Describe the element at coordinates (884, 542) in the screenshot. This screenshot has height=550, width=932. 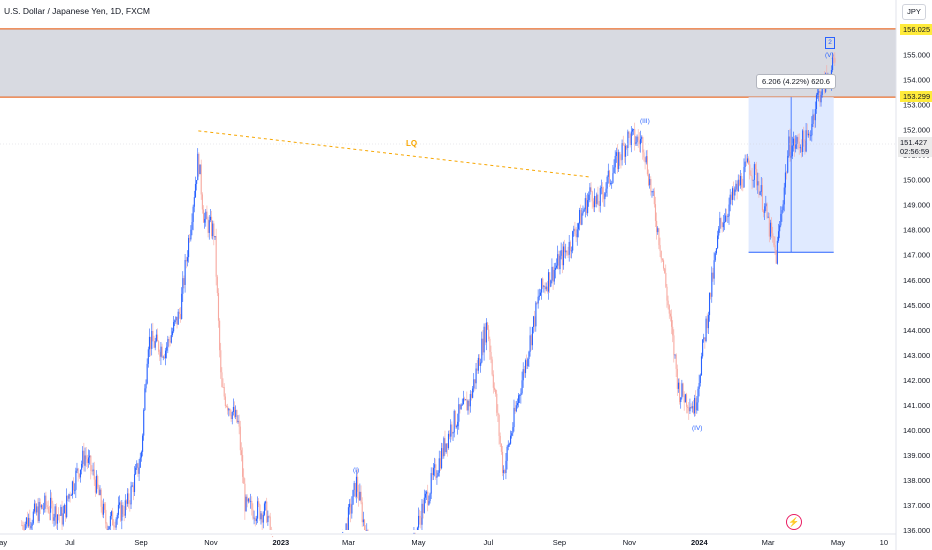
I see `x-tick-label: 10` at that location.